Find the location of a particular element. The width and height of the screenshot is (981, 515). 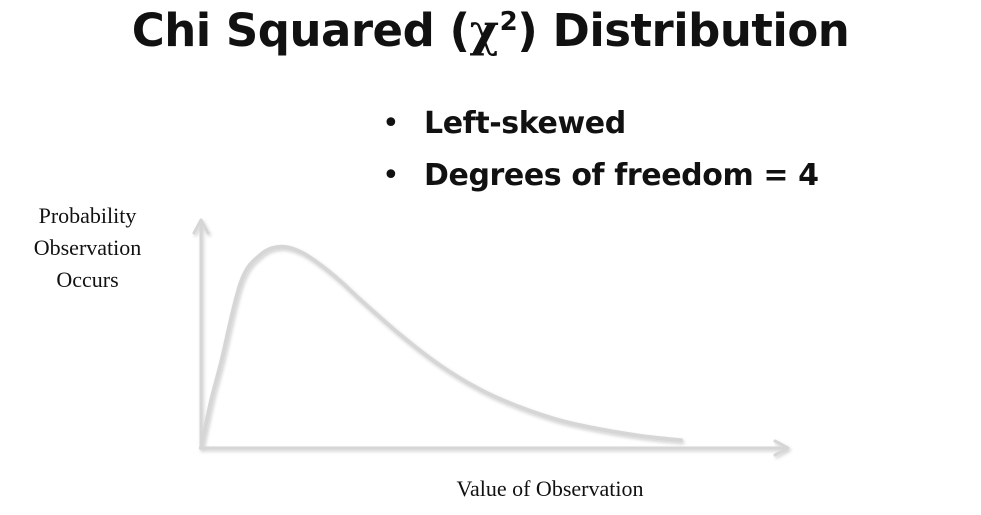

y-axis-label: Probability Observation Occurs is located at coordinates (87, 247).